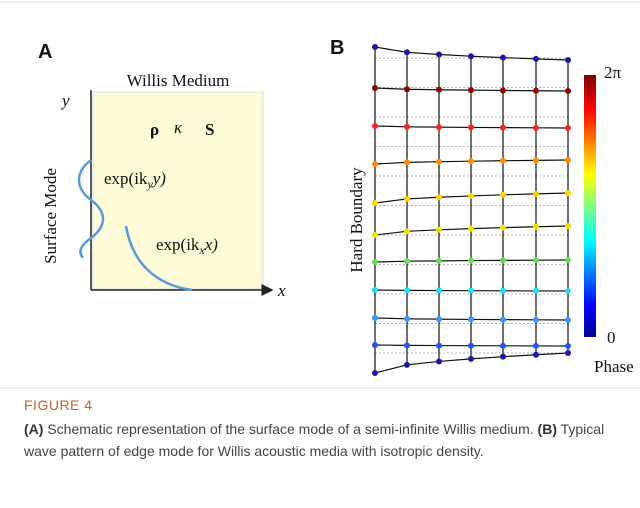  Describe the element at coordinates (209, 129) in the screenshot. I see `symbol: S` at that location.